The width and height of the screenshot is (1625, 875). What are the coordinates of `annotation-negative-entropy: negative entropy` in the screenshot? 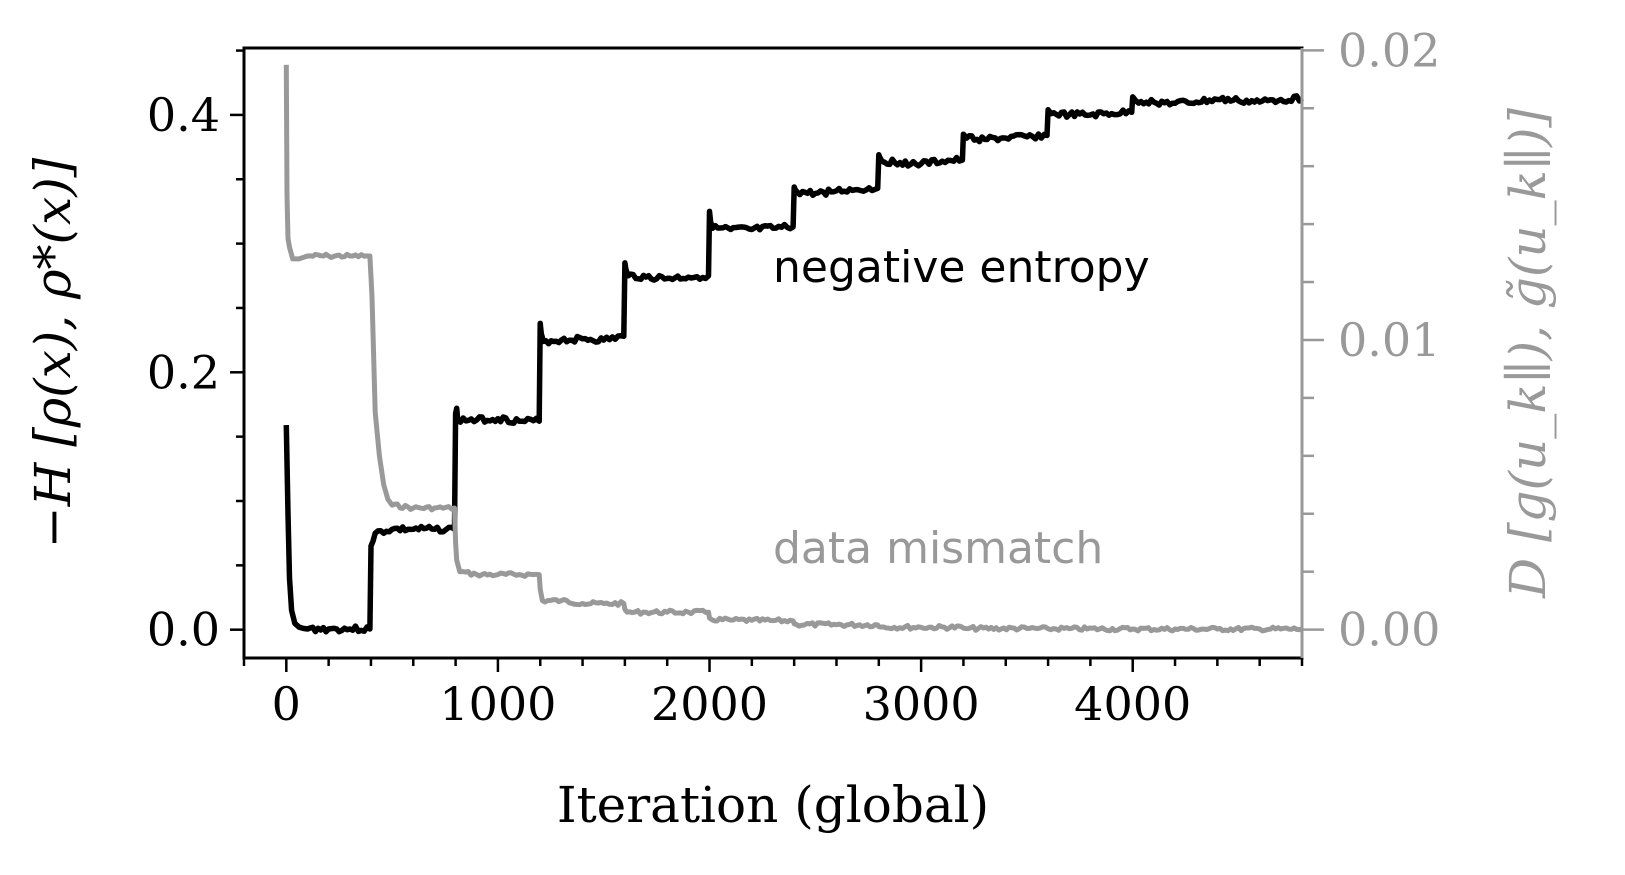 It's located at (961, 267).